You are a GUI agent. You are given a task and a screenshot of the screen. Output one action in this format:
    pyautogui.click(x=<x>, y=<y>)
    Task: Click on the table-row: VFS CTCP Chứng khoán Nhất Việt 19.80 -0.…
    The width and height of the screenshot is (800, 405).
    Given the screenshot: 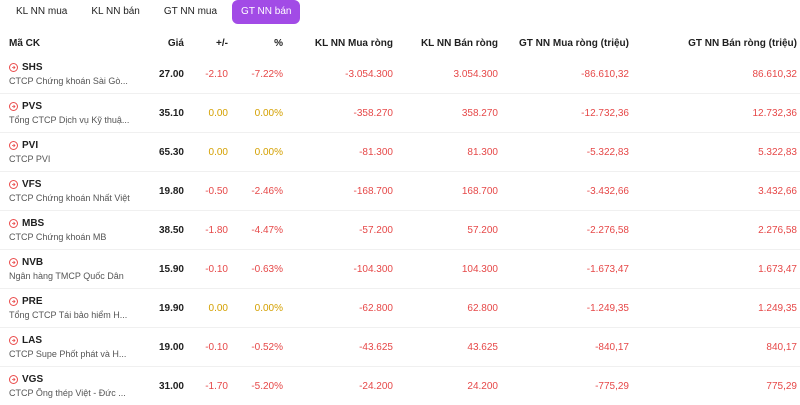 What is the action you would take?
    pyautogui.click(x=400, y=191)
    